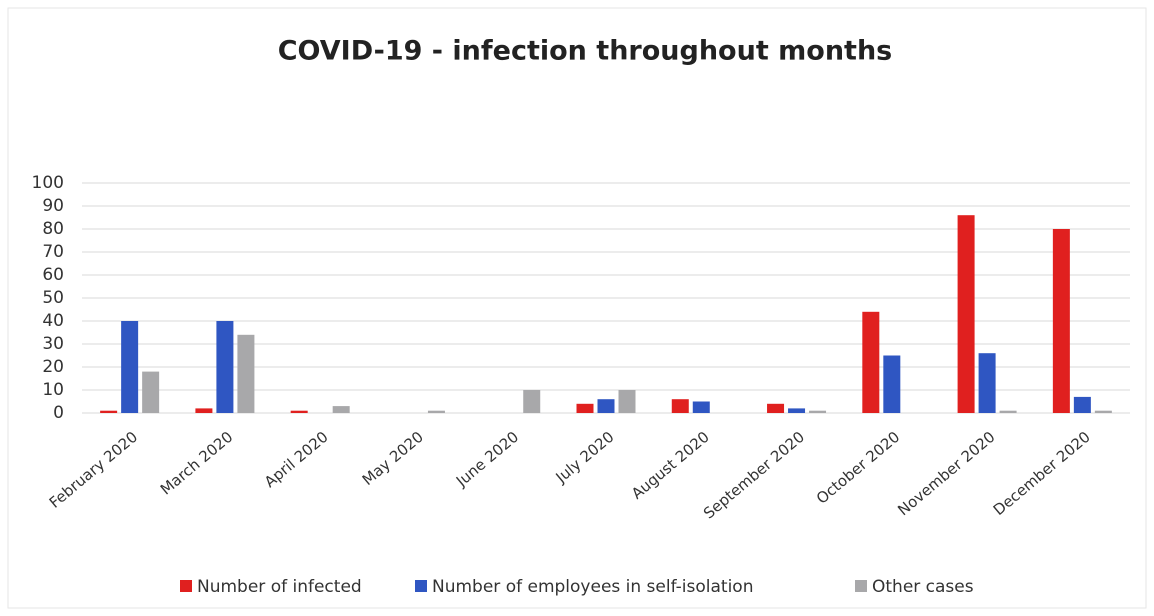 The image size is (1154, 616). I want to click on legend-label: Other cases, so click(923, 587).